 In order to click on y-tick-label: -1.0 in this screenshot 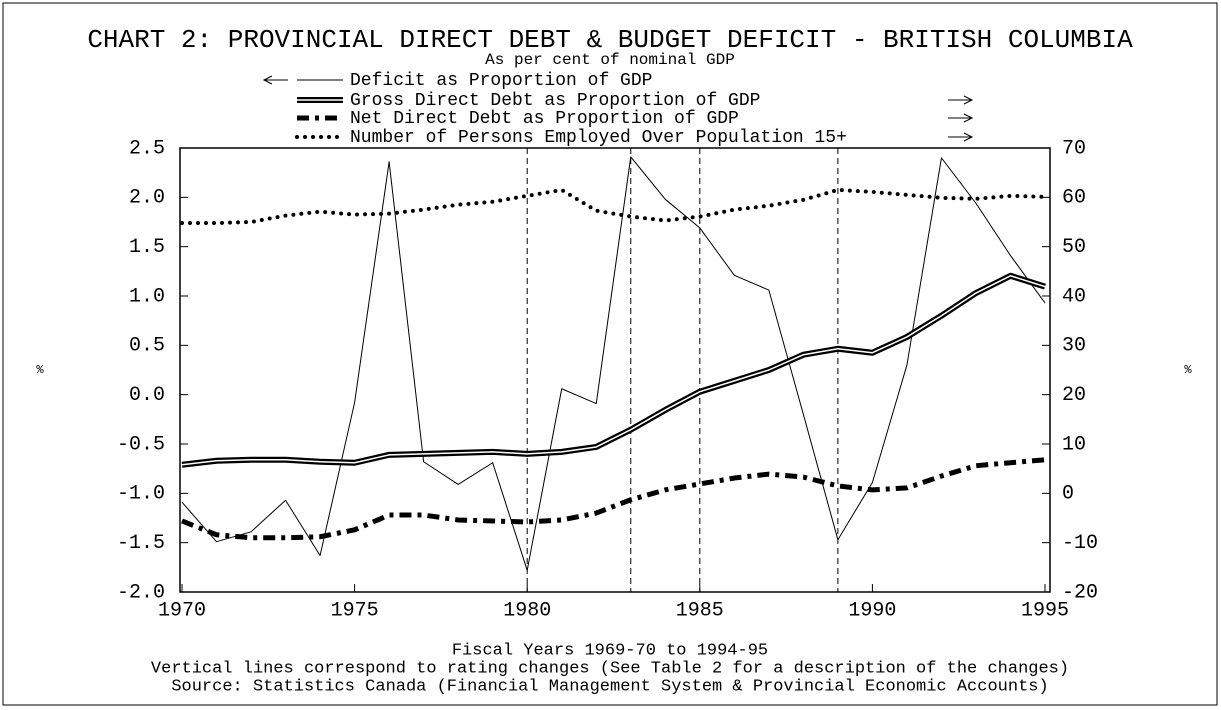, I will do `click(141, 494)`.